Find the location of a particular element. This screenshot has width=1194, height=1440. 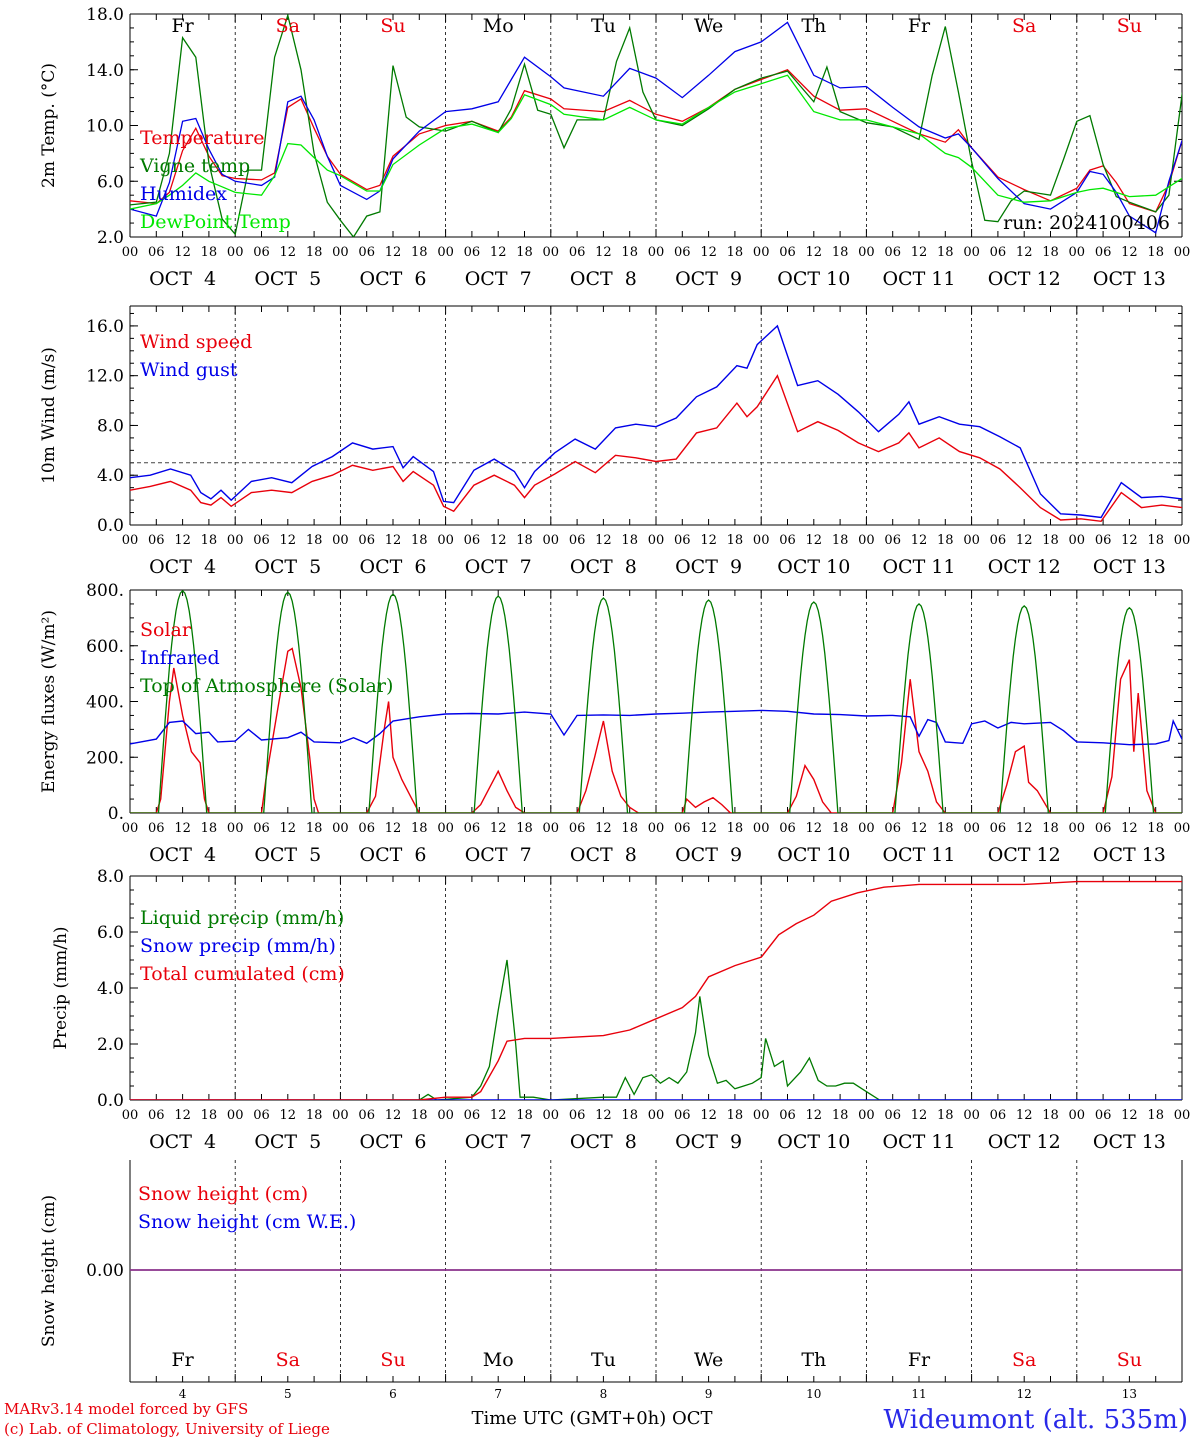

date-label: OCT 11 is located at coordinates (918, 567).